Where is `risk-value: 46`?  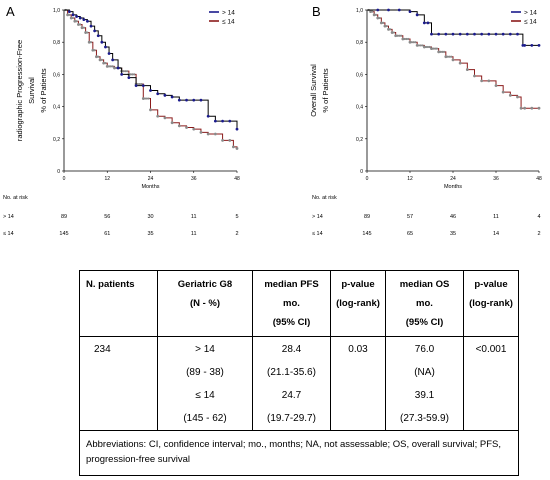
risk-value: 46 is located at coordinates (453, 217).